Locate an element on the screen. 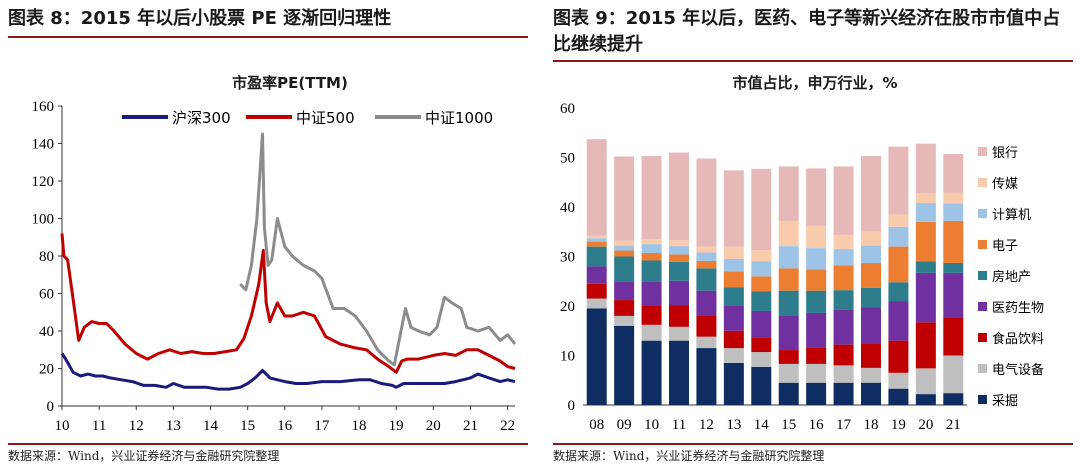  y-tick-label: 120 is located at coordinates (43, 182).